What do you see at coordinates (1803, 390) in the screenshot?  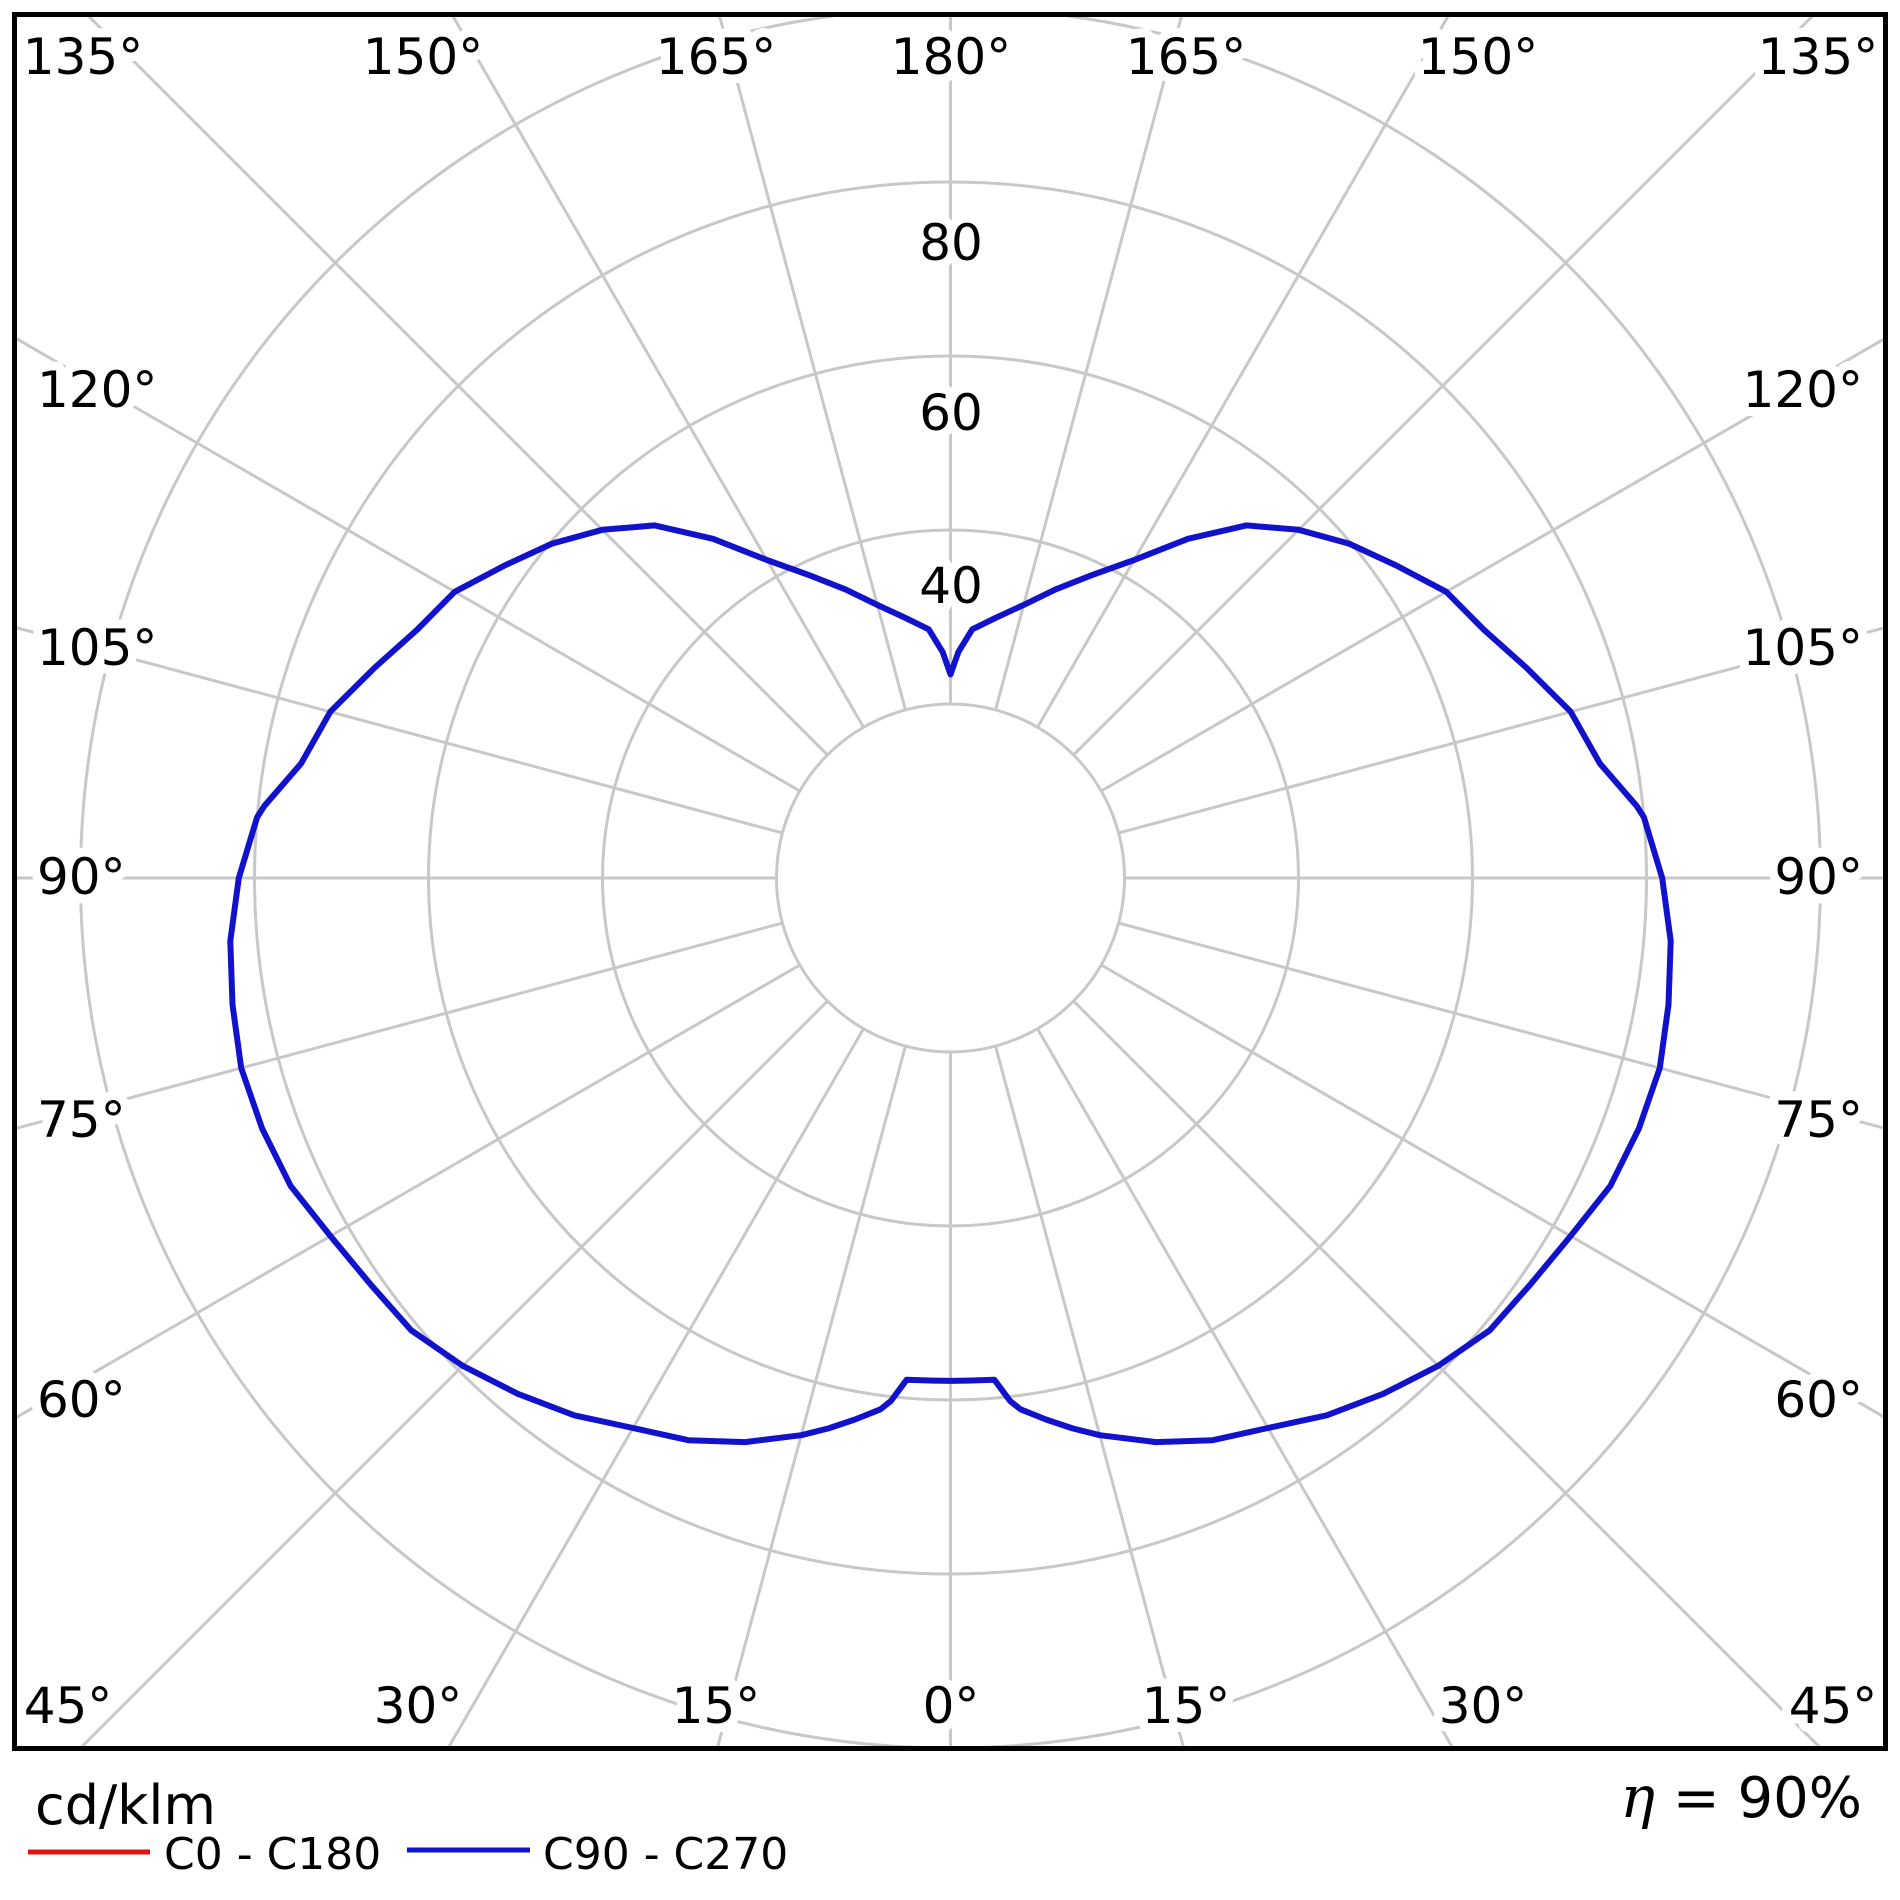 I see `angle-label-12: 120°` at bounding box center [1803, 390].